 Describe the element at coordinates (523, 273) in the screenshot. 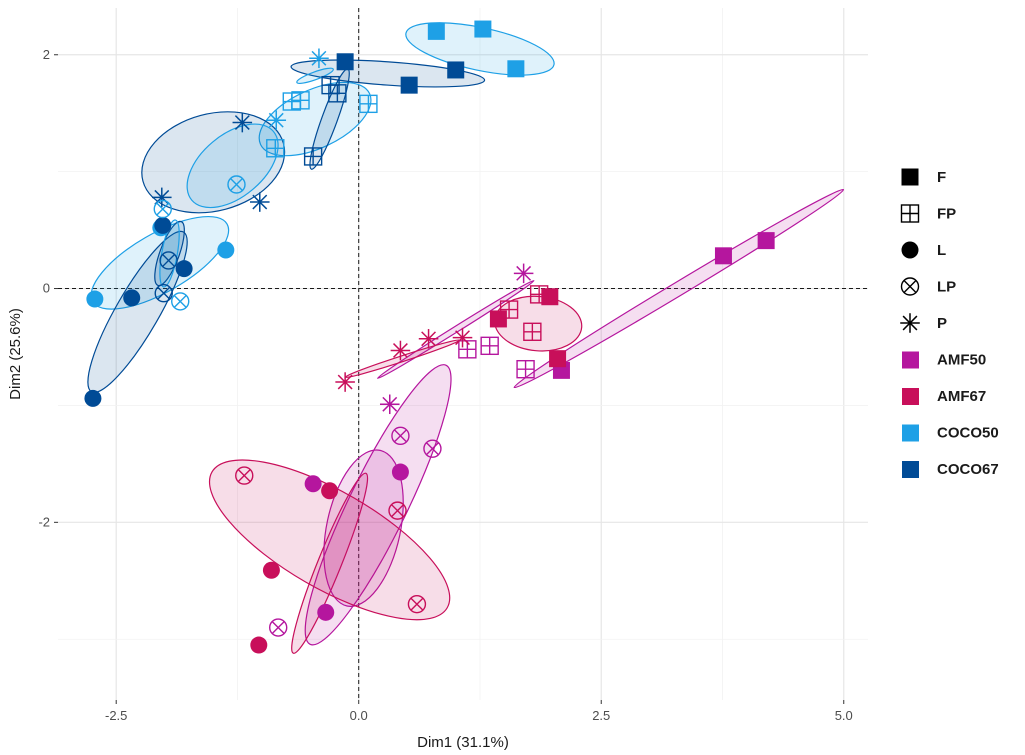

I see `data-point-p-amf50` at that location.